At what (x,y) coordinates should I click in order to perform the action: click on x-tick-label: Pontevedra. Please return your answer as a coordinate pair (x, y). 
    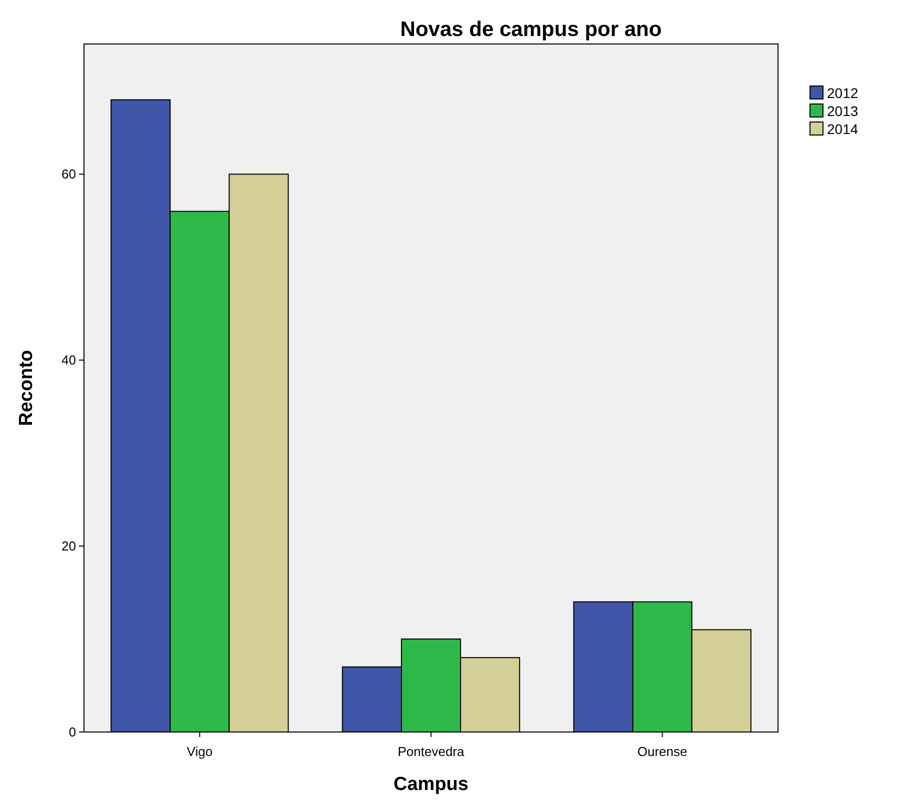
    Looking at the image, I should click on (432, 751).